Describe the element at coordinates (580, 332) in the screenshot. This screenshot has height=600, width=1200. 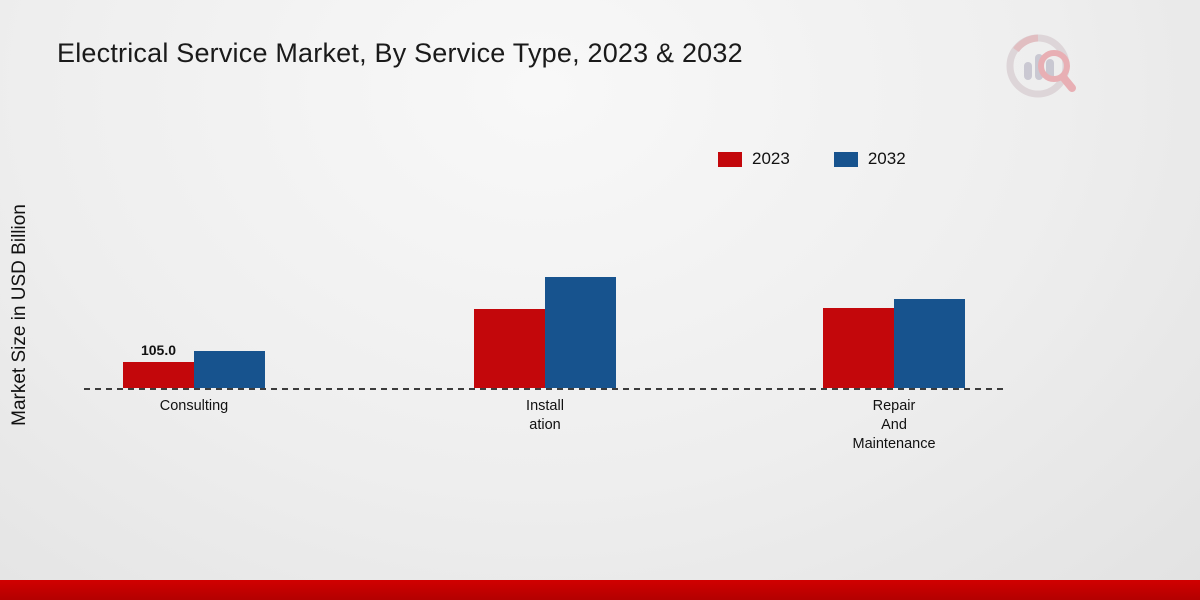
I see `bar-2032-installation` at that location.